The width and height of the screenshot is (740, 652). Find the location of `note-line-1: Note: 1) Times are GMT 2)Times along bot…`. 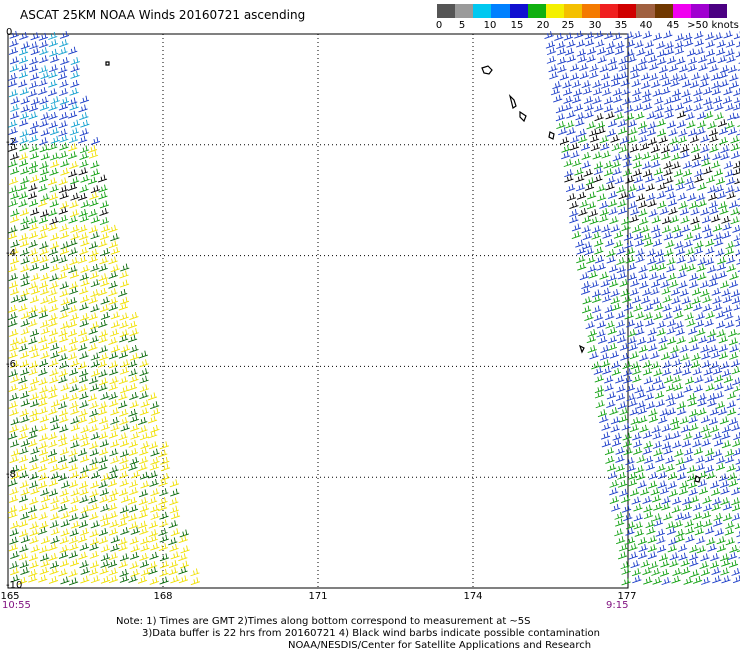

note-line-1: Note: 1) Times are GMT 2)Times along bot… is located at coordinates (323, 622).